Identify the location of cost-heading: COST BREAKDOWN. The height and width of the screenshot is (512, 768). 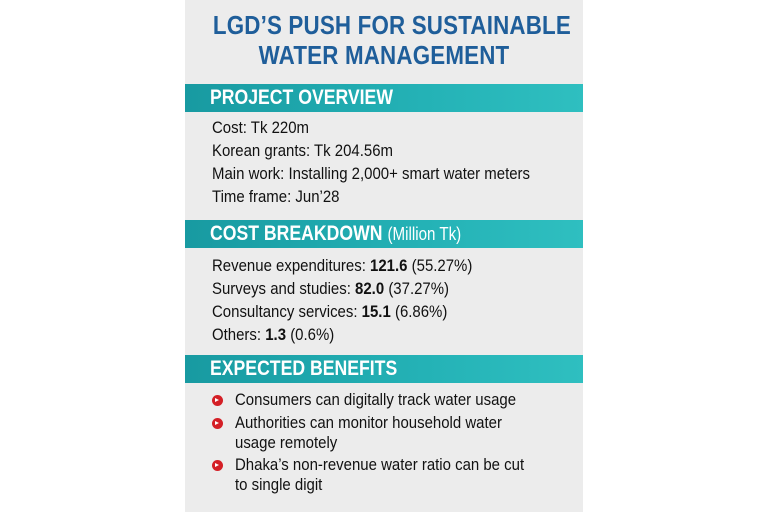
(296, 233).